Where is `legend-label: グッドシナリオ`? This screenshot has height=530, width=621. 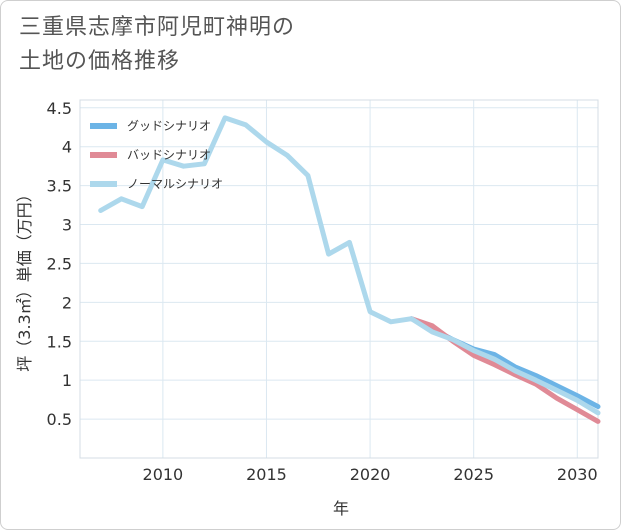
legend-label: グッドシナリオ is located at coordinates (169, 126).